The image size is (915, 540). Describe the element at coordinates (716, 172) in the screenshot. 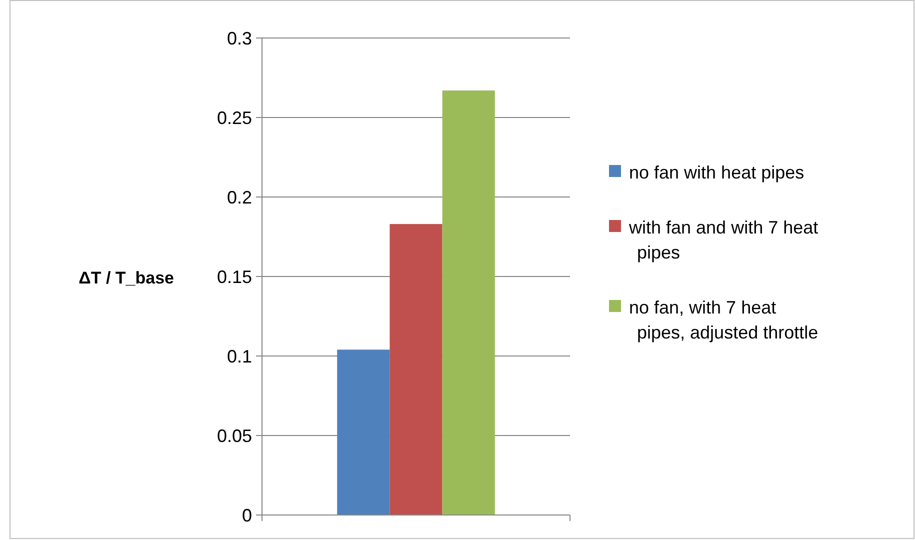

I see `legend-label: no fan with heat pipes` at that location.